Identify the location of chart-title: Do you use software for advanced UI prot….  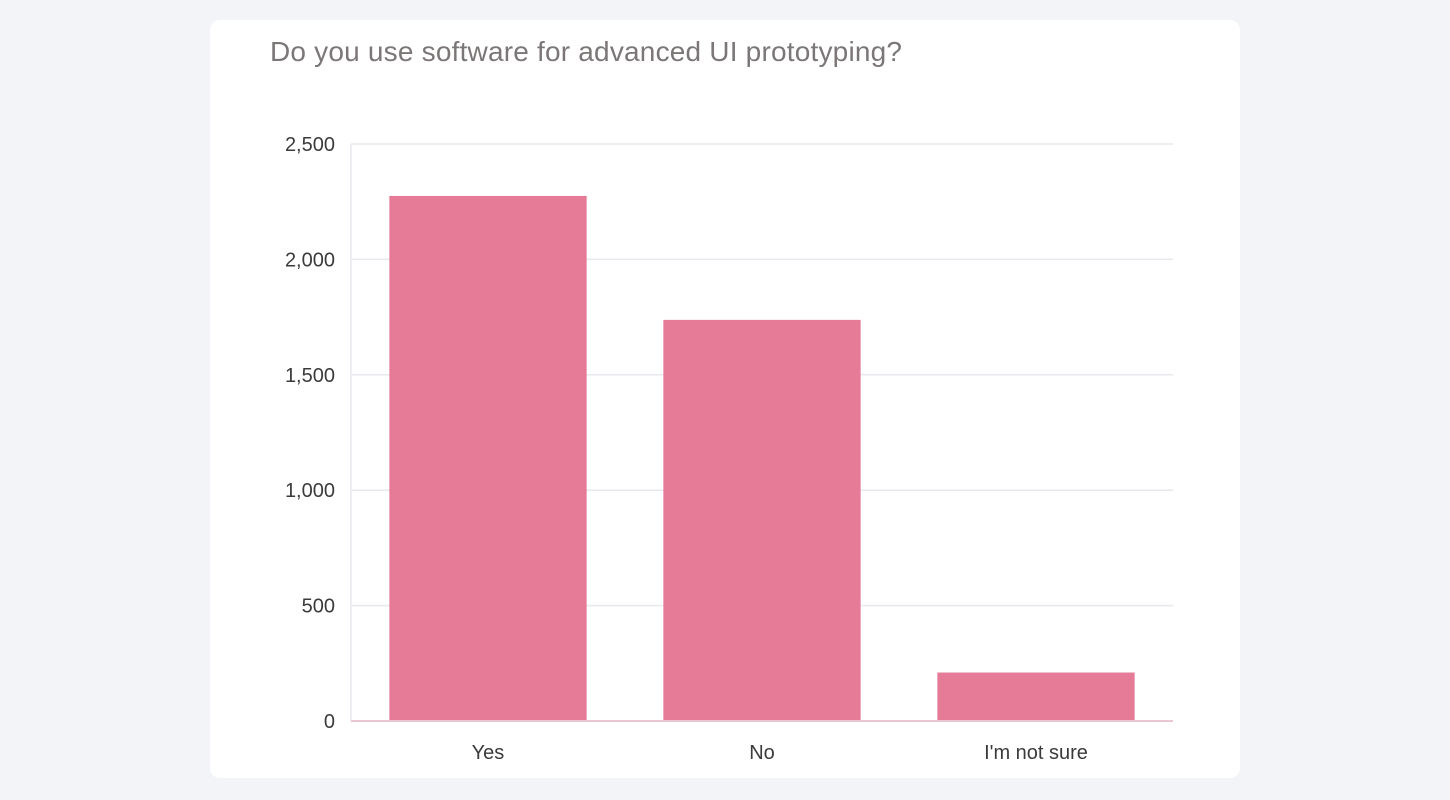
(586, 51).